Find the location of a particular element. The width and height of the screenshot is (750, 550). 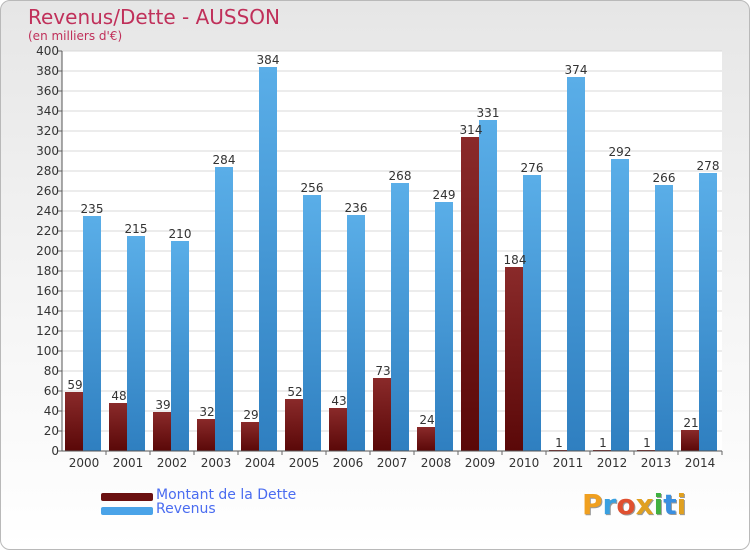

y-tick-label: 260 is located at coordinates (47, 191).